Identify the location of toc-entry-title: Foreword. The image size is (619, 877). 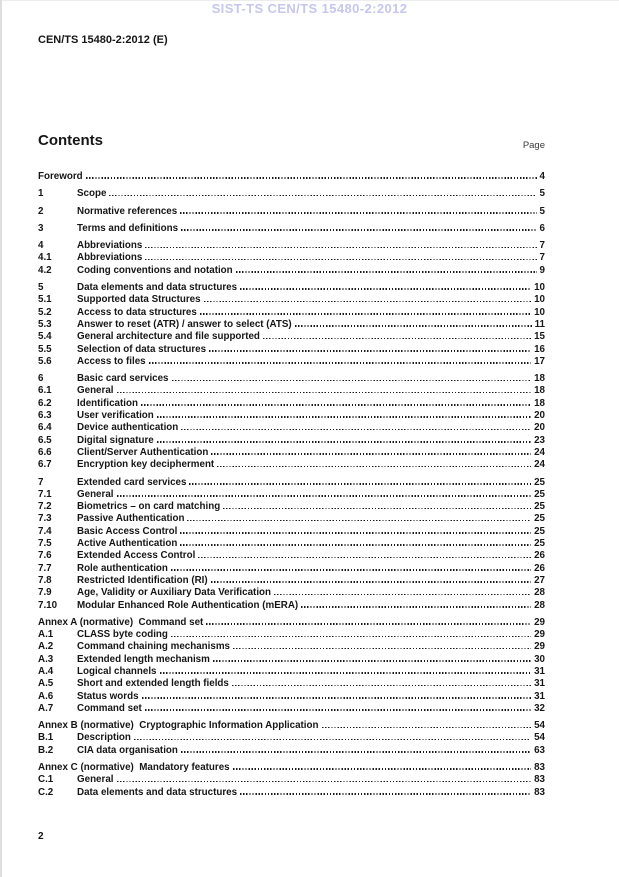
(60, 176).